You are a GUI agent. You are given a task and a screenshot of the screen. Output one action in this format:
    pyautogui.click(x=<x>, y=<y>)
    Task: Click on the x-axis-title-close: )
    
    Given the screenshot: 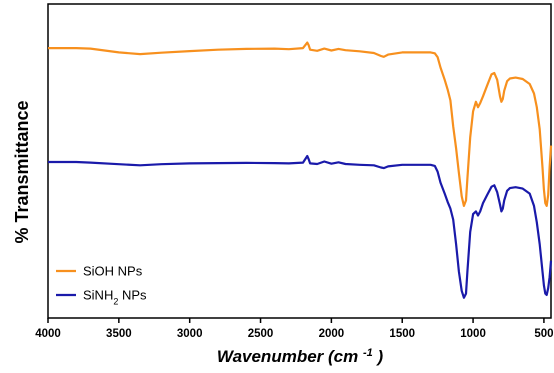 What is the action you would take?
    pyautogui.click(x=379, y=356)
    